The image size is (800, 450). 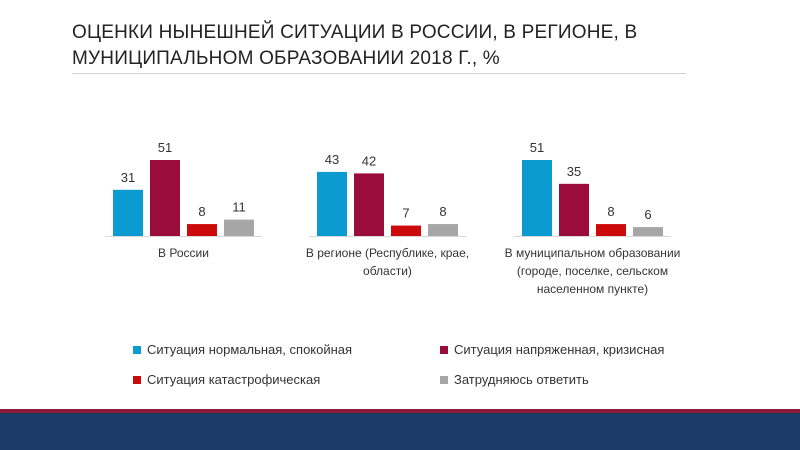 I want to click on data-label-1-4: 11, so click(x=239, y=207).